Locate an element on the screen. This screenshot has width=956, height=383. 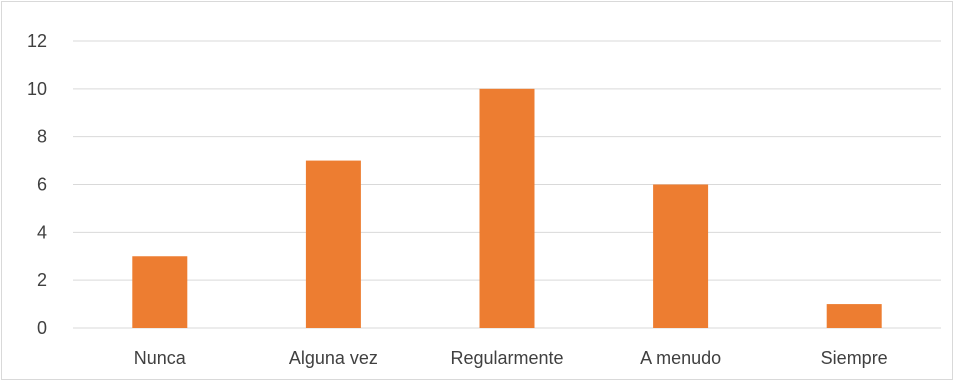
bar-a-menudo is located at coordinates (681, 256).